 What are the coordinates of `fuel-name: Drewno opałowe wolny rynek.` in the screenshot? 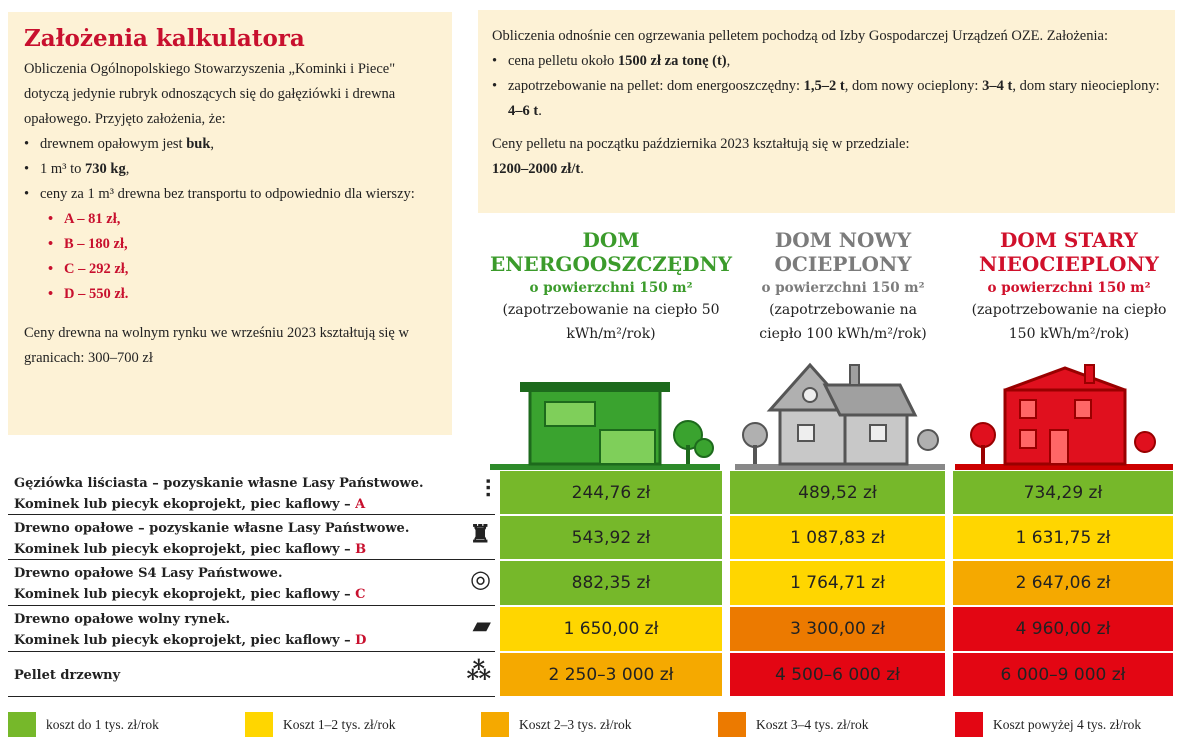 It's located at (122, 619).